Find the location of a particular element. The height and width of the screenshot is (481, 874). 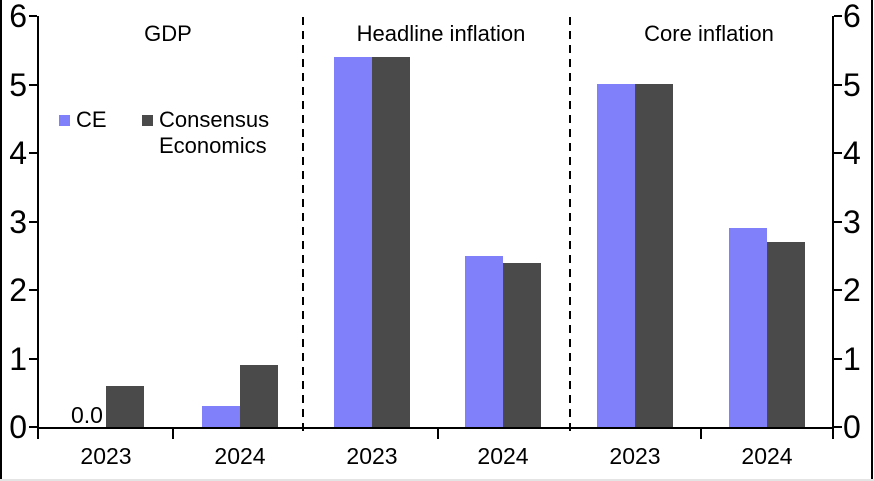

y-axis-label-left-2: 2 is located at coordinates (18, 290).